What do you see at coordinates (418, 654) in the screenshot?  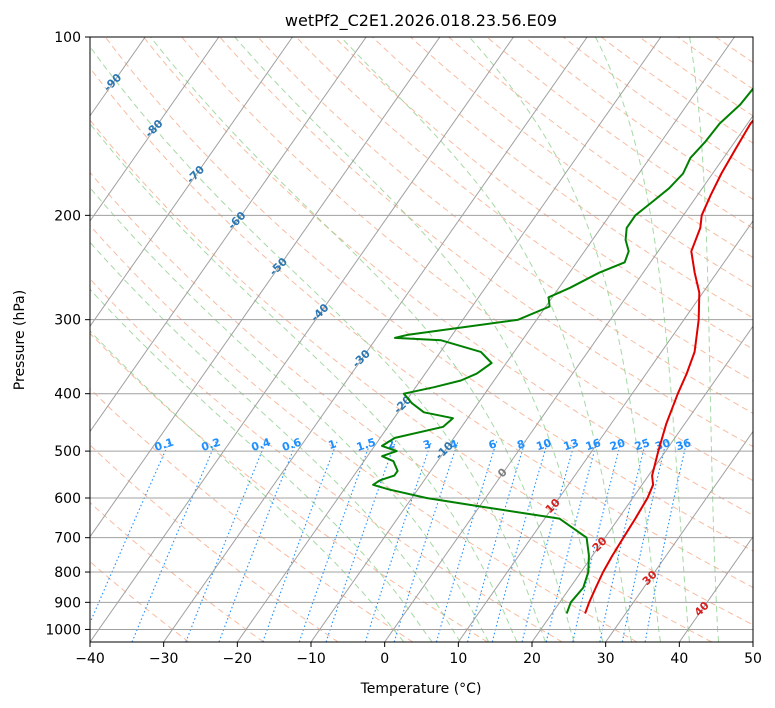 I see `x-axis-ticks: −40 −30 −20 −10 0 10 20 30 40 50` at bounding box center [418, 654].